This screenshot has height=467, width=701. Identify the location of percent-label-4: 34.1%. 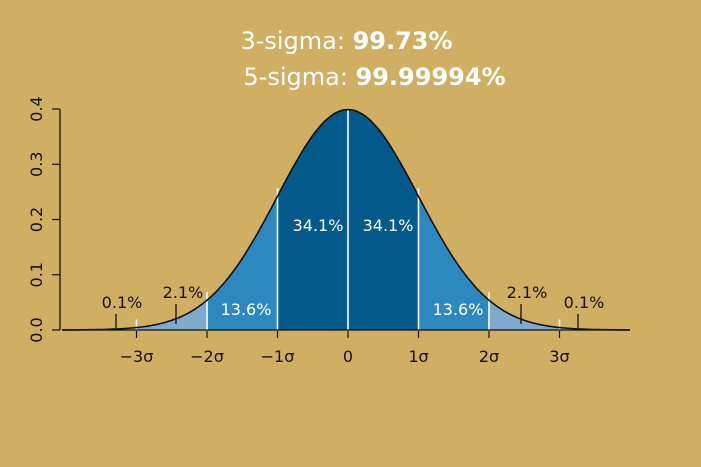
(318, 225).